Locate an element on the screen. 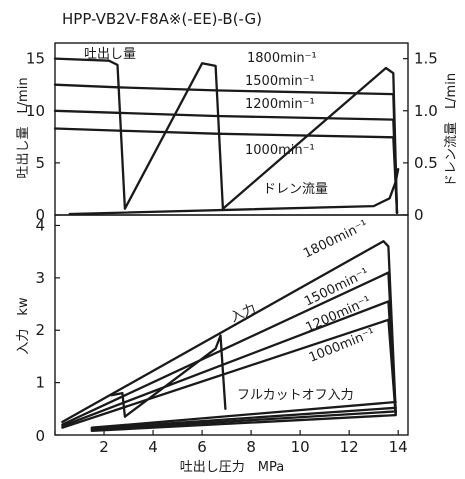 This screenshot has width=465, height=479. y-tick-label: 1 is located at coordinates (40, 383).